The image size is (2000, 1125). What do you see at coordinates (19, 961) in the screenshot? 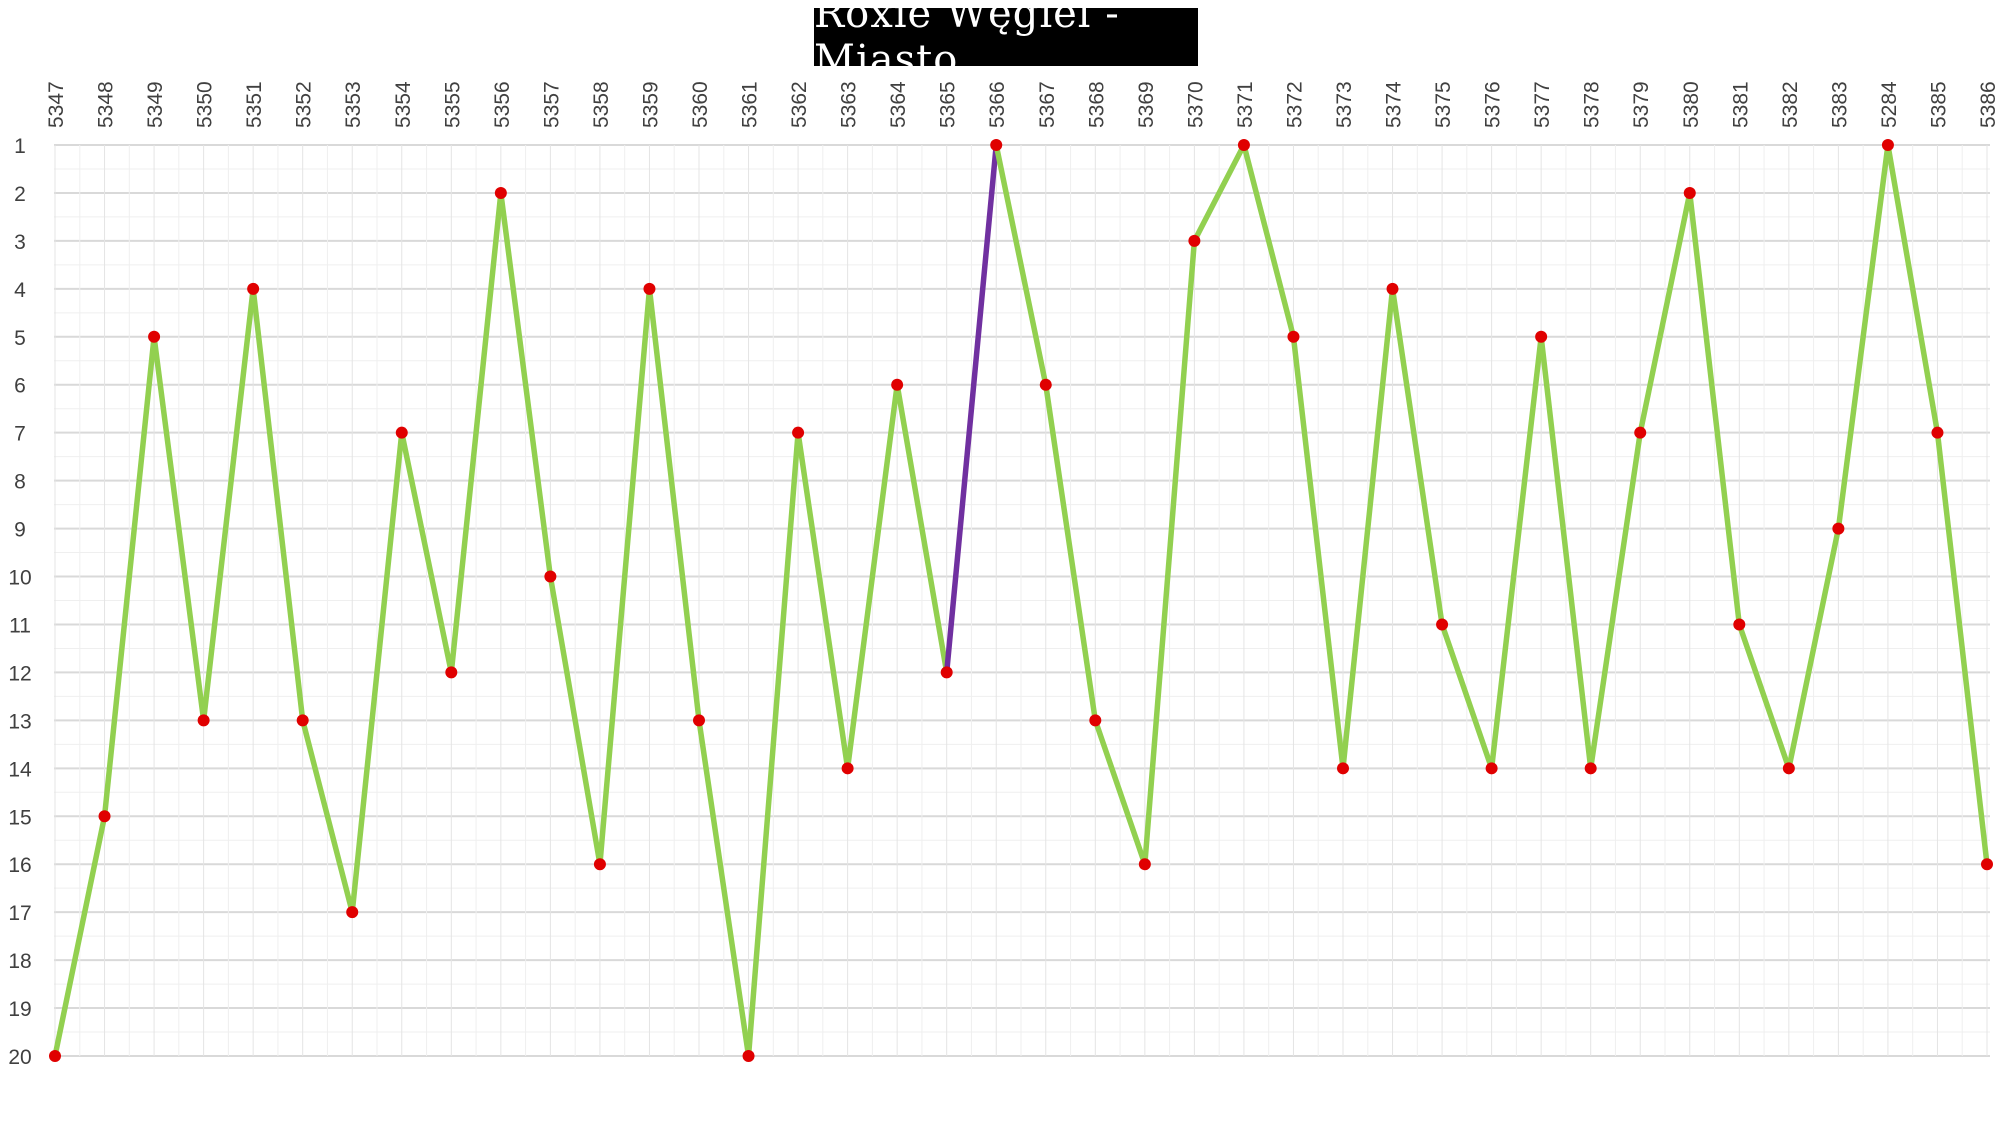
I see `y-tick-label: 18` at bounding box center [19, 961].